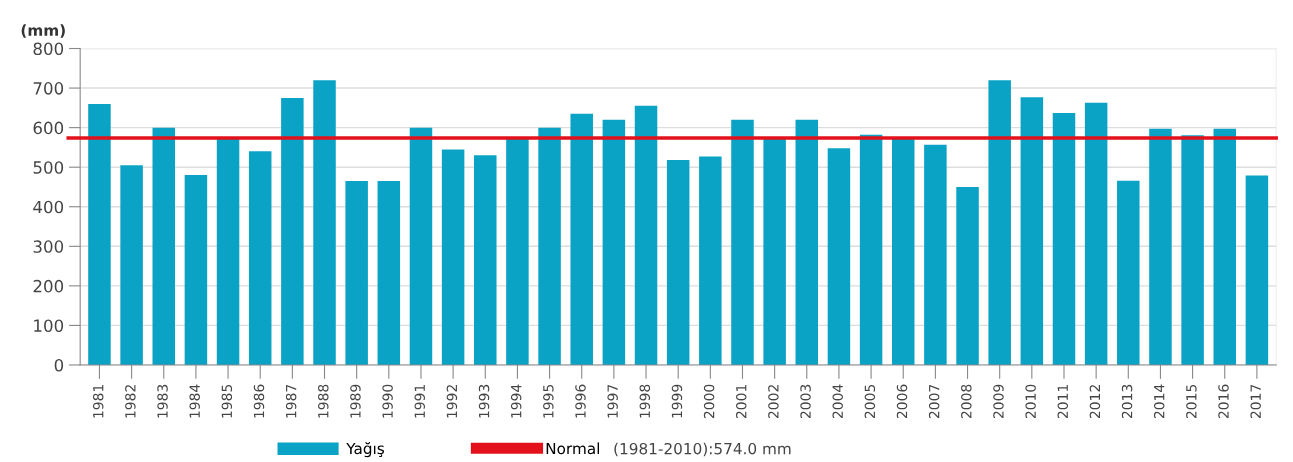 This screenshot has width=1293, height=462. I want to click on x-tick-label: 2005, so click(870, 401).